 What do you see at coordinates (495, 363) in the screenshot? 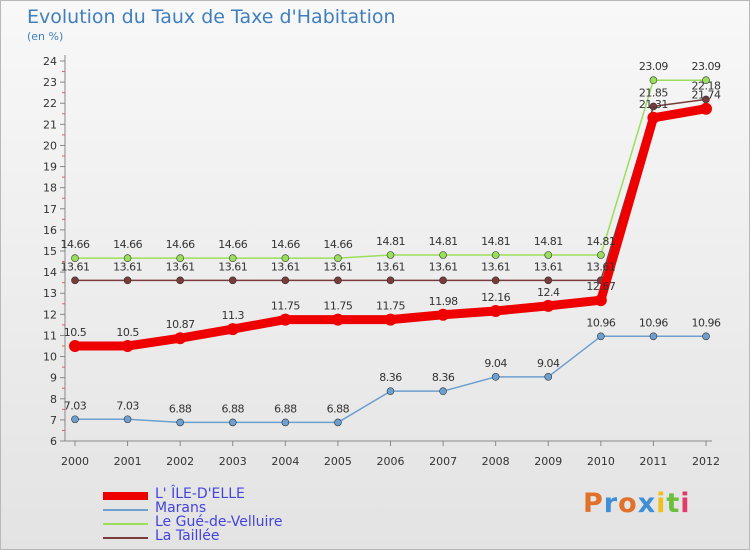
I see `data-label: 9.04` at bounding box center [495, 363].